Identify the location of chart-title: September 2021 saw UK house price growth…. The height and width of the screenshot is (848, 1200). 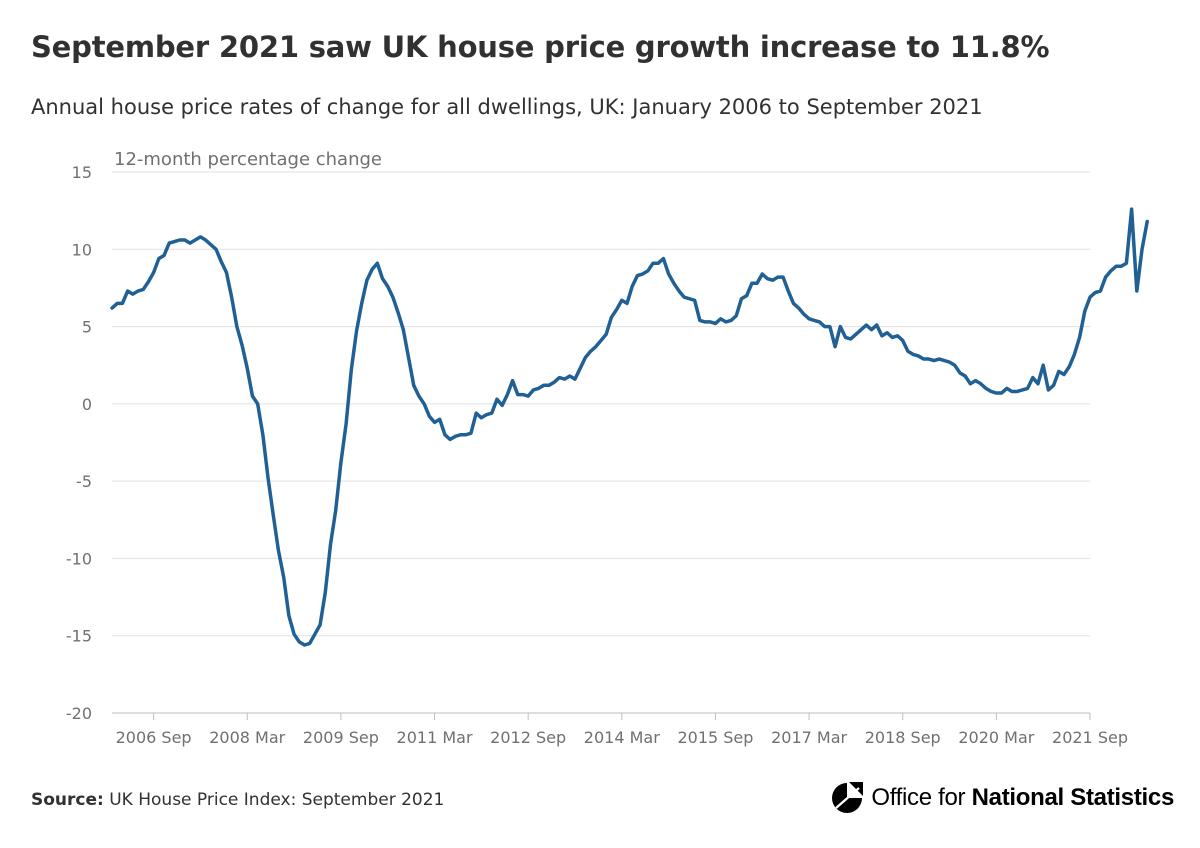
(540, 47).